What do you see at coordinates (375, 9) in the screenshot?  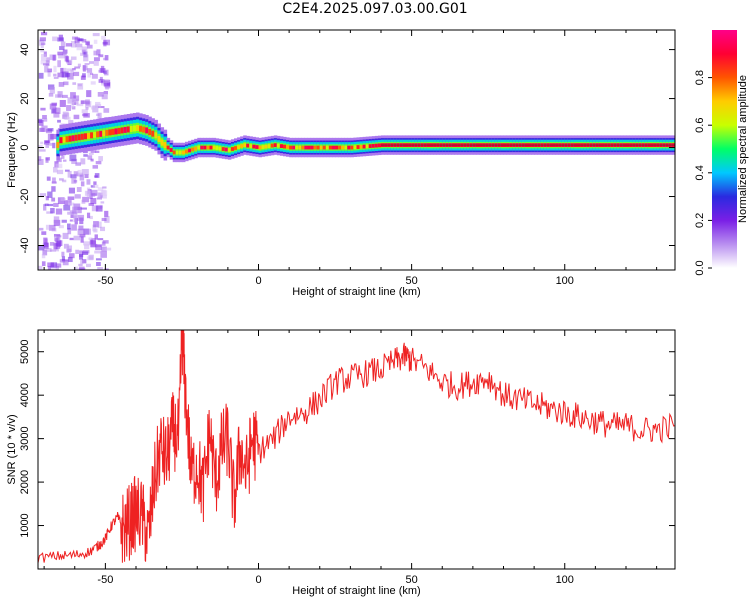 I see `chart-title: C2E4.2025.097.03.00.G01` at bounding box center [375, 9].